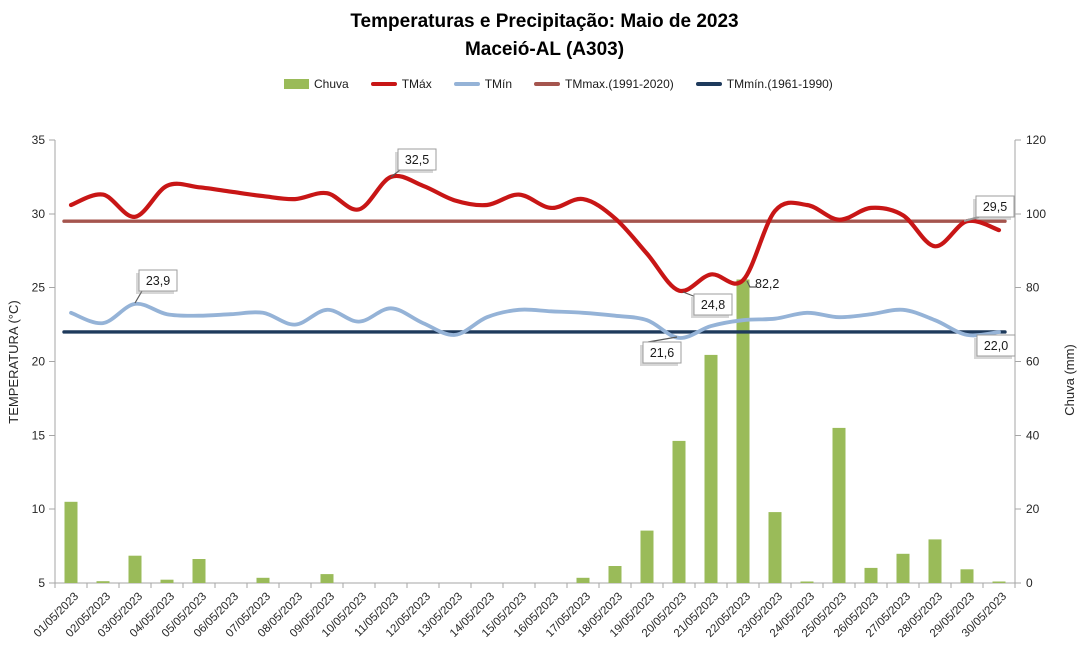 The height and width of the screenshot is (664, 1089). Describe the element at coordinates (619, 84) in the screenshot. I see `legend-label: TMmax.(1991-2020)` at that location.